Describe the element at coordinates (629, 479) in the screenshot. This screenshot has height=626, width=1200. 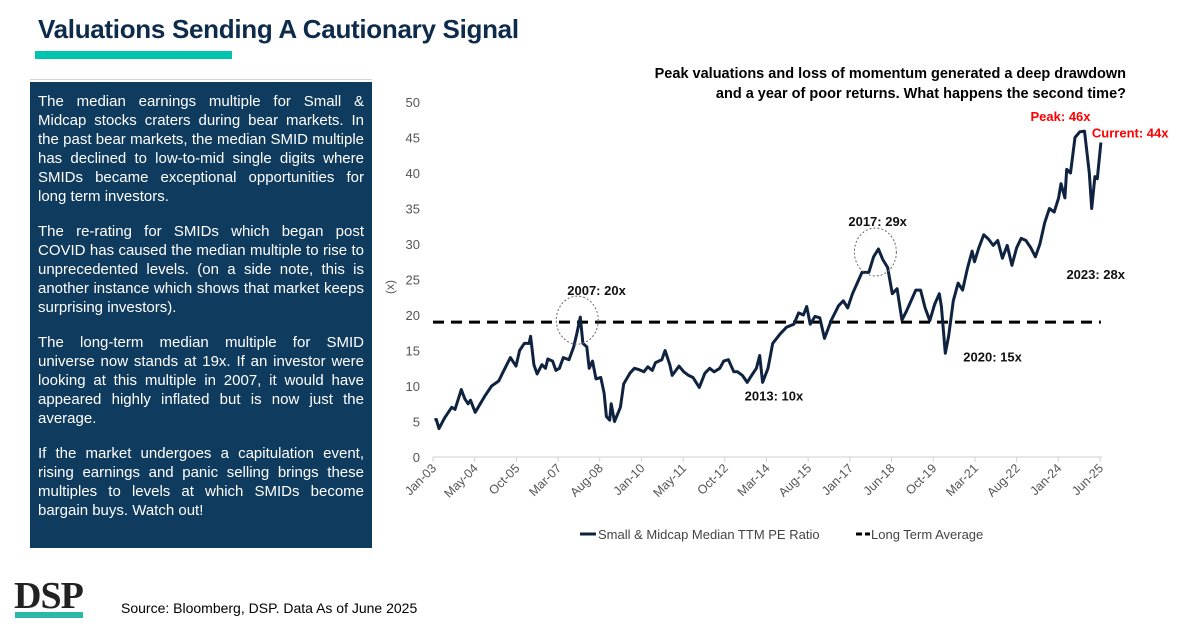
I see `x-tick-label: Jan-10` at that location.